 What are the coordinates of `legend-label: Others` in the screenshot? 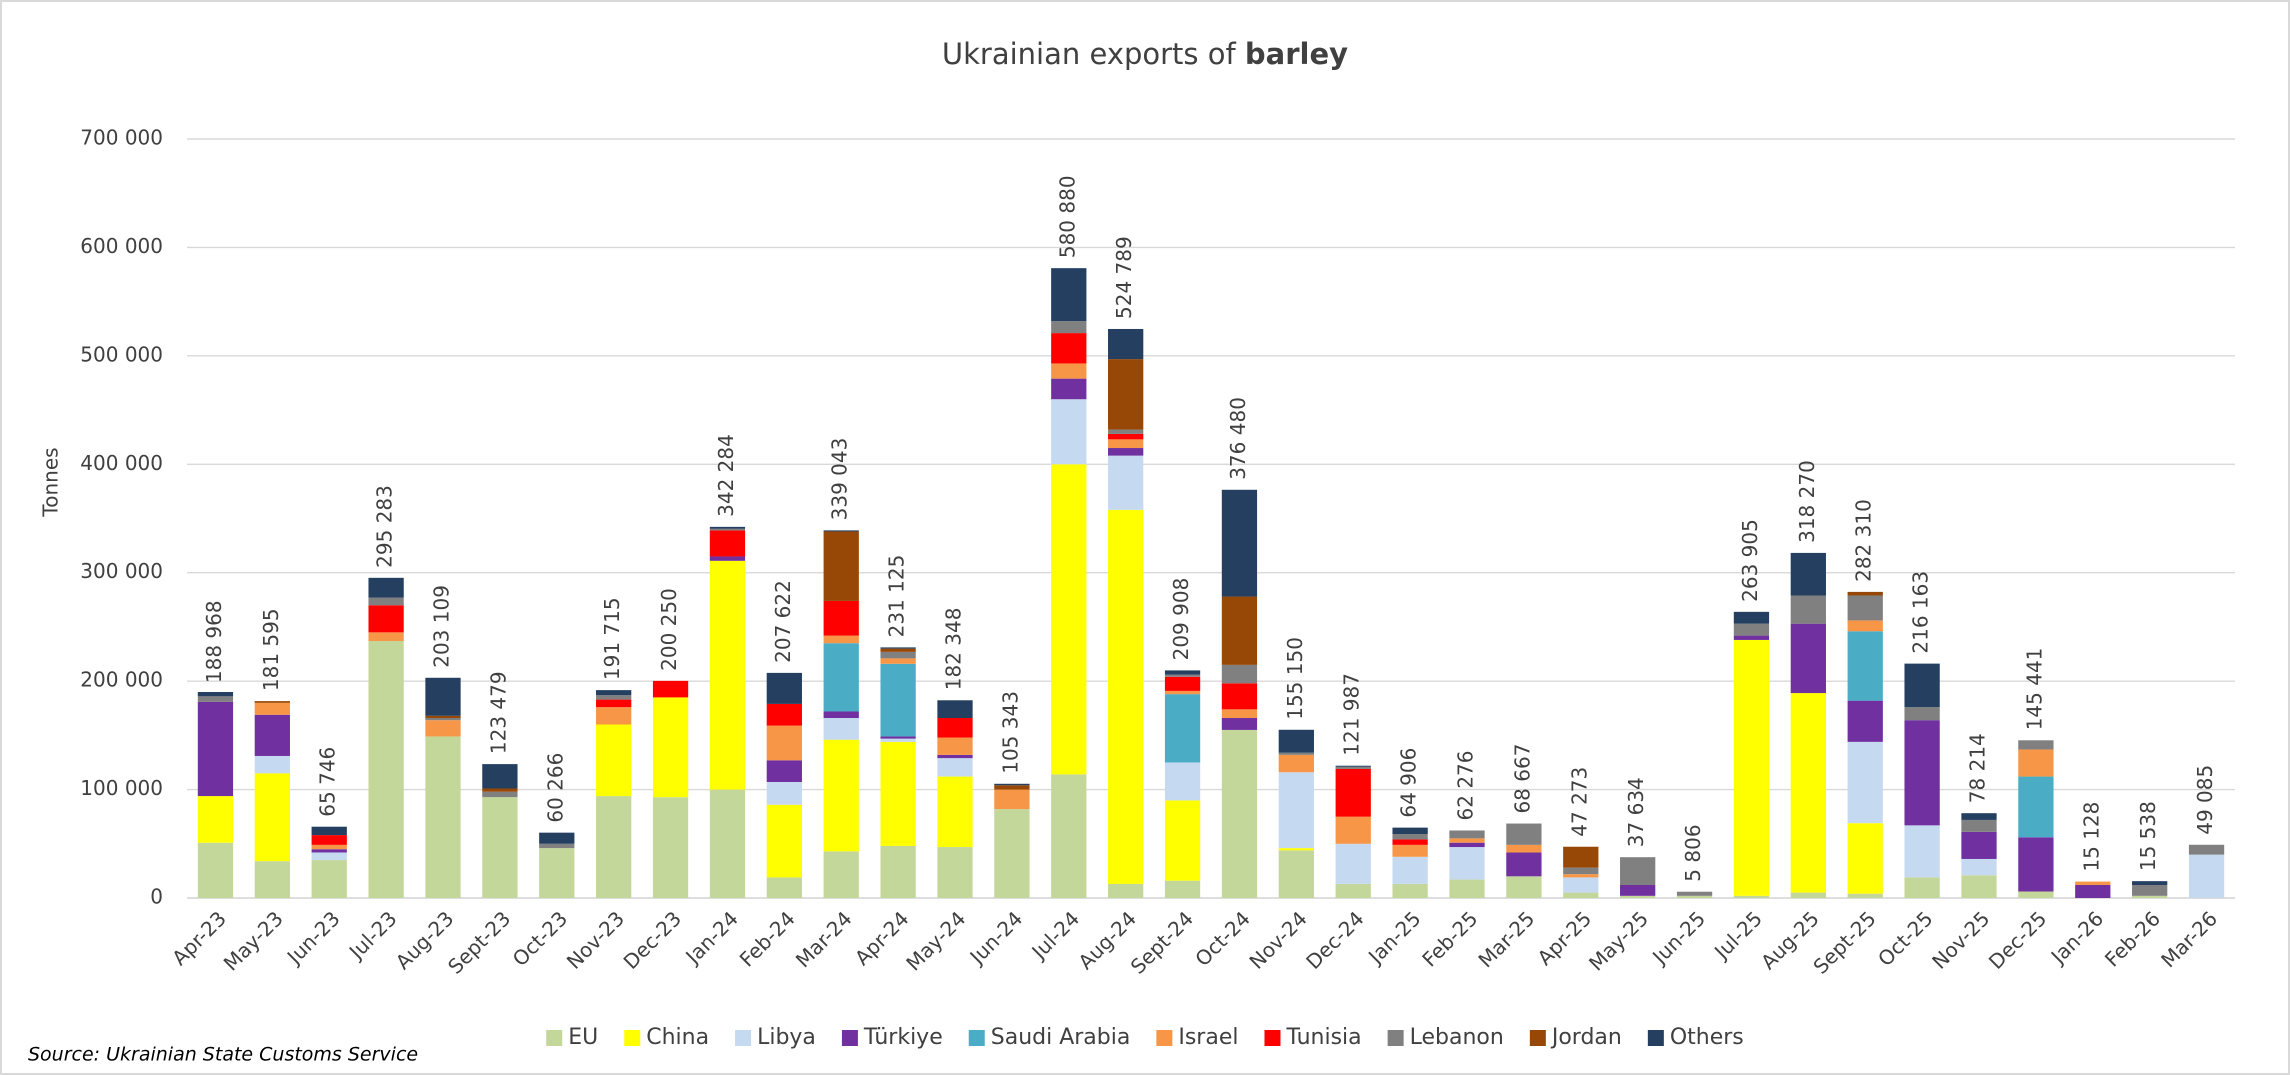 It's located at (1707, 1037).